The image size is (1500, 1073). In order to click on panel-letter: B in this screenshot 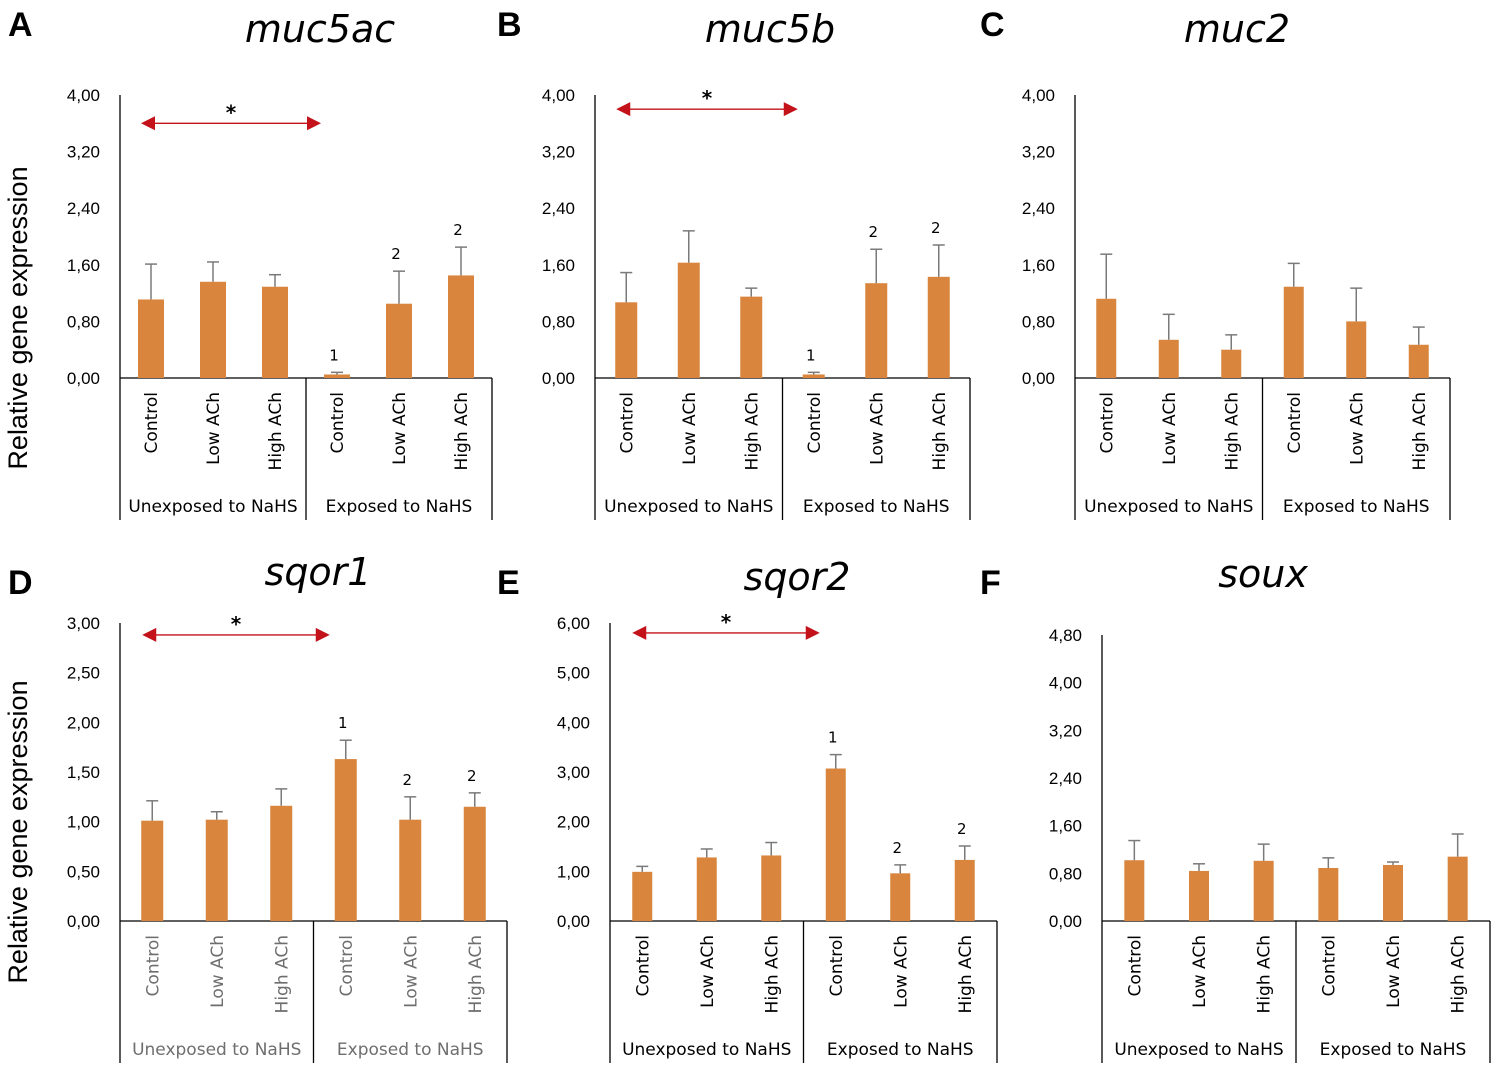, I will do `click(509, 25)`.